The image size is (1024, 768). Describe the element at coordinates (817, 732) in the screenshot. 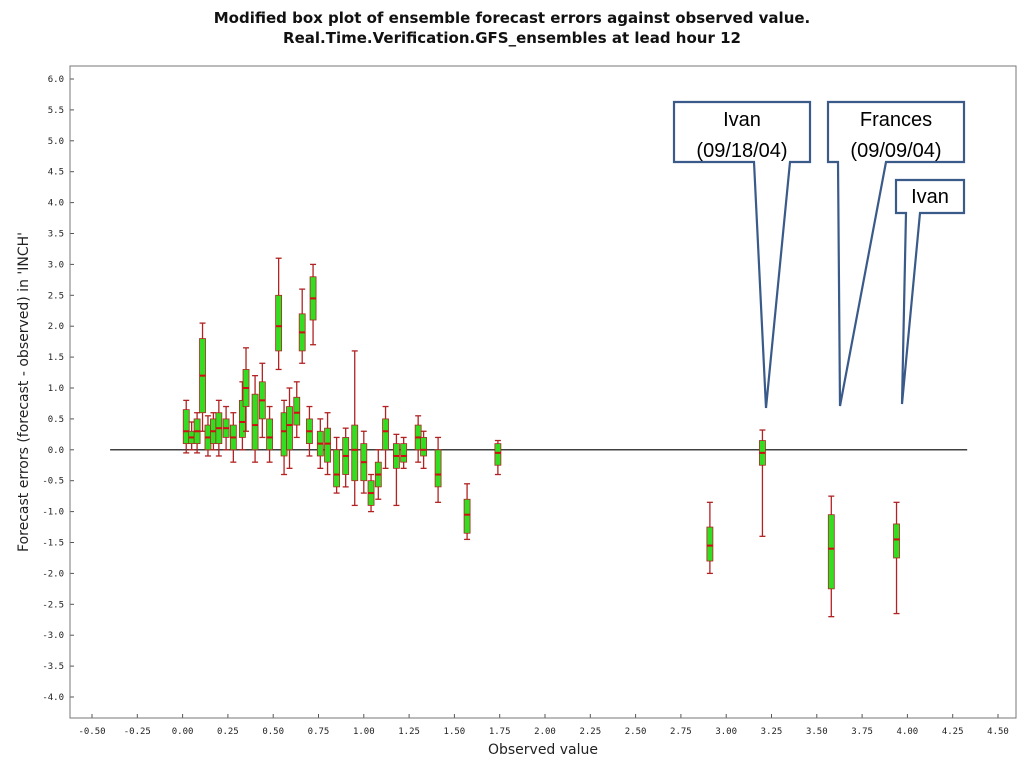

I see `x-tick-label: 3.50` at that location.